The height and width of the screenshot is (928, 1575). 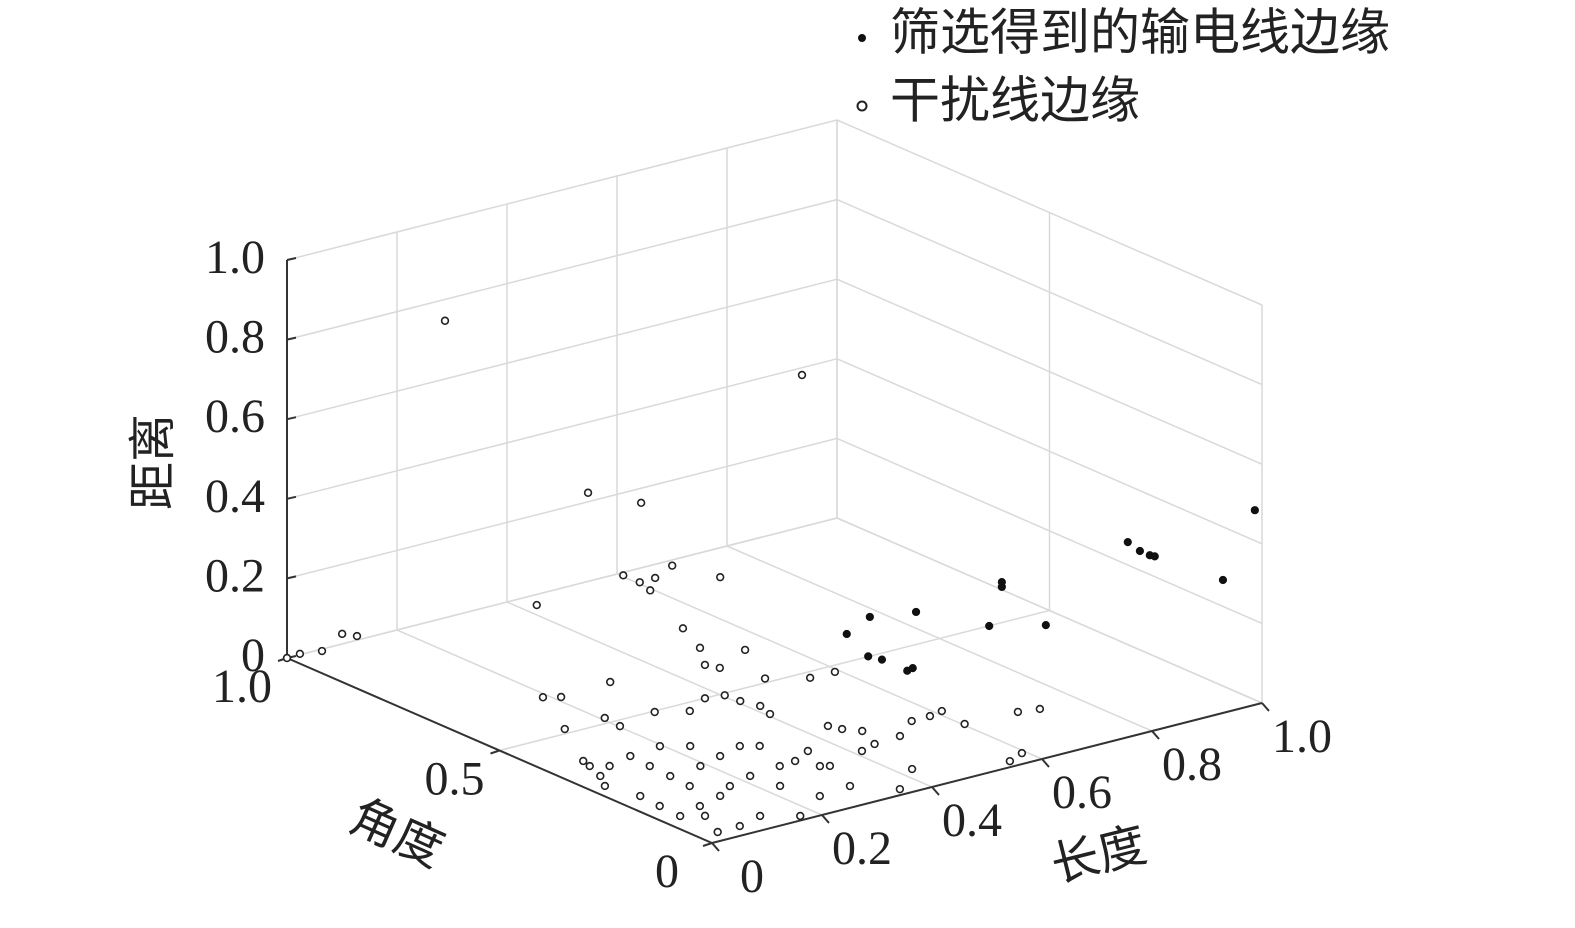 I want to click on x-tick-label: 0.4, so click(x=972, y=820).